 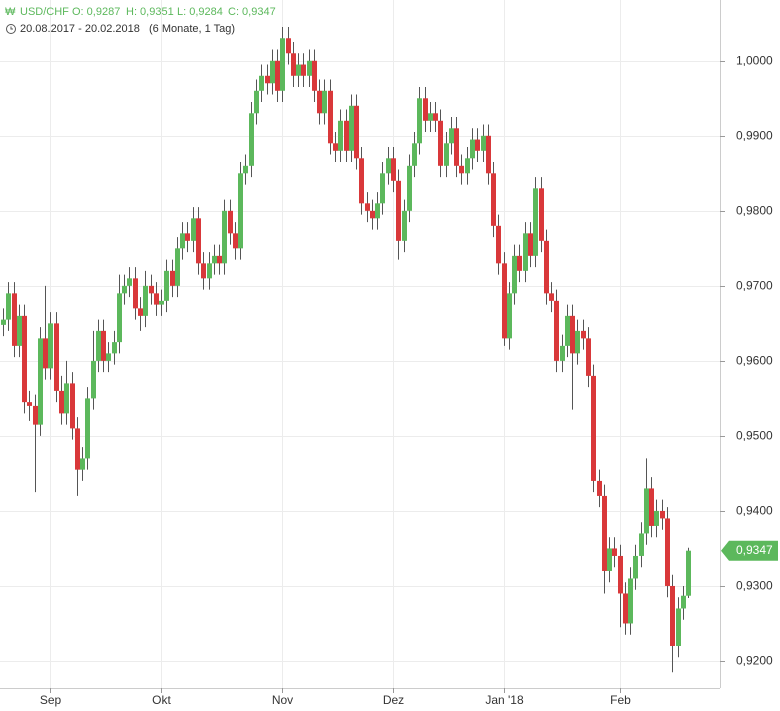 I want to click on last-price-tag, so click(x=749, y=550).